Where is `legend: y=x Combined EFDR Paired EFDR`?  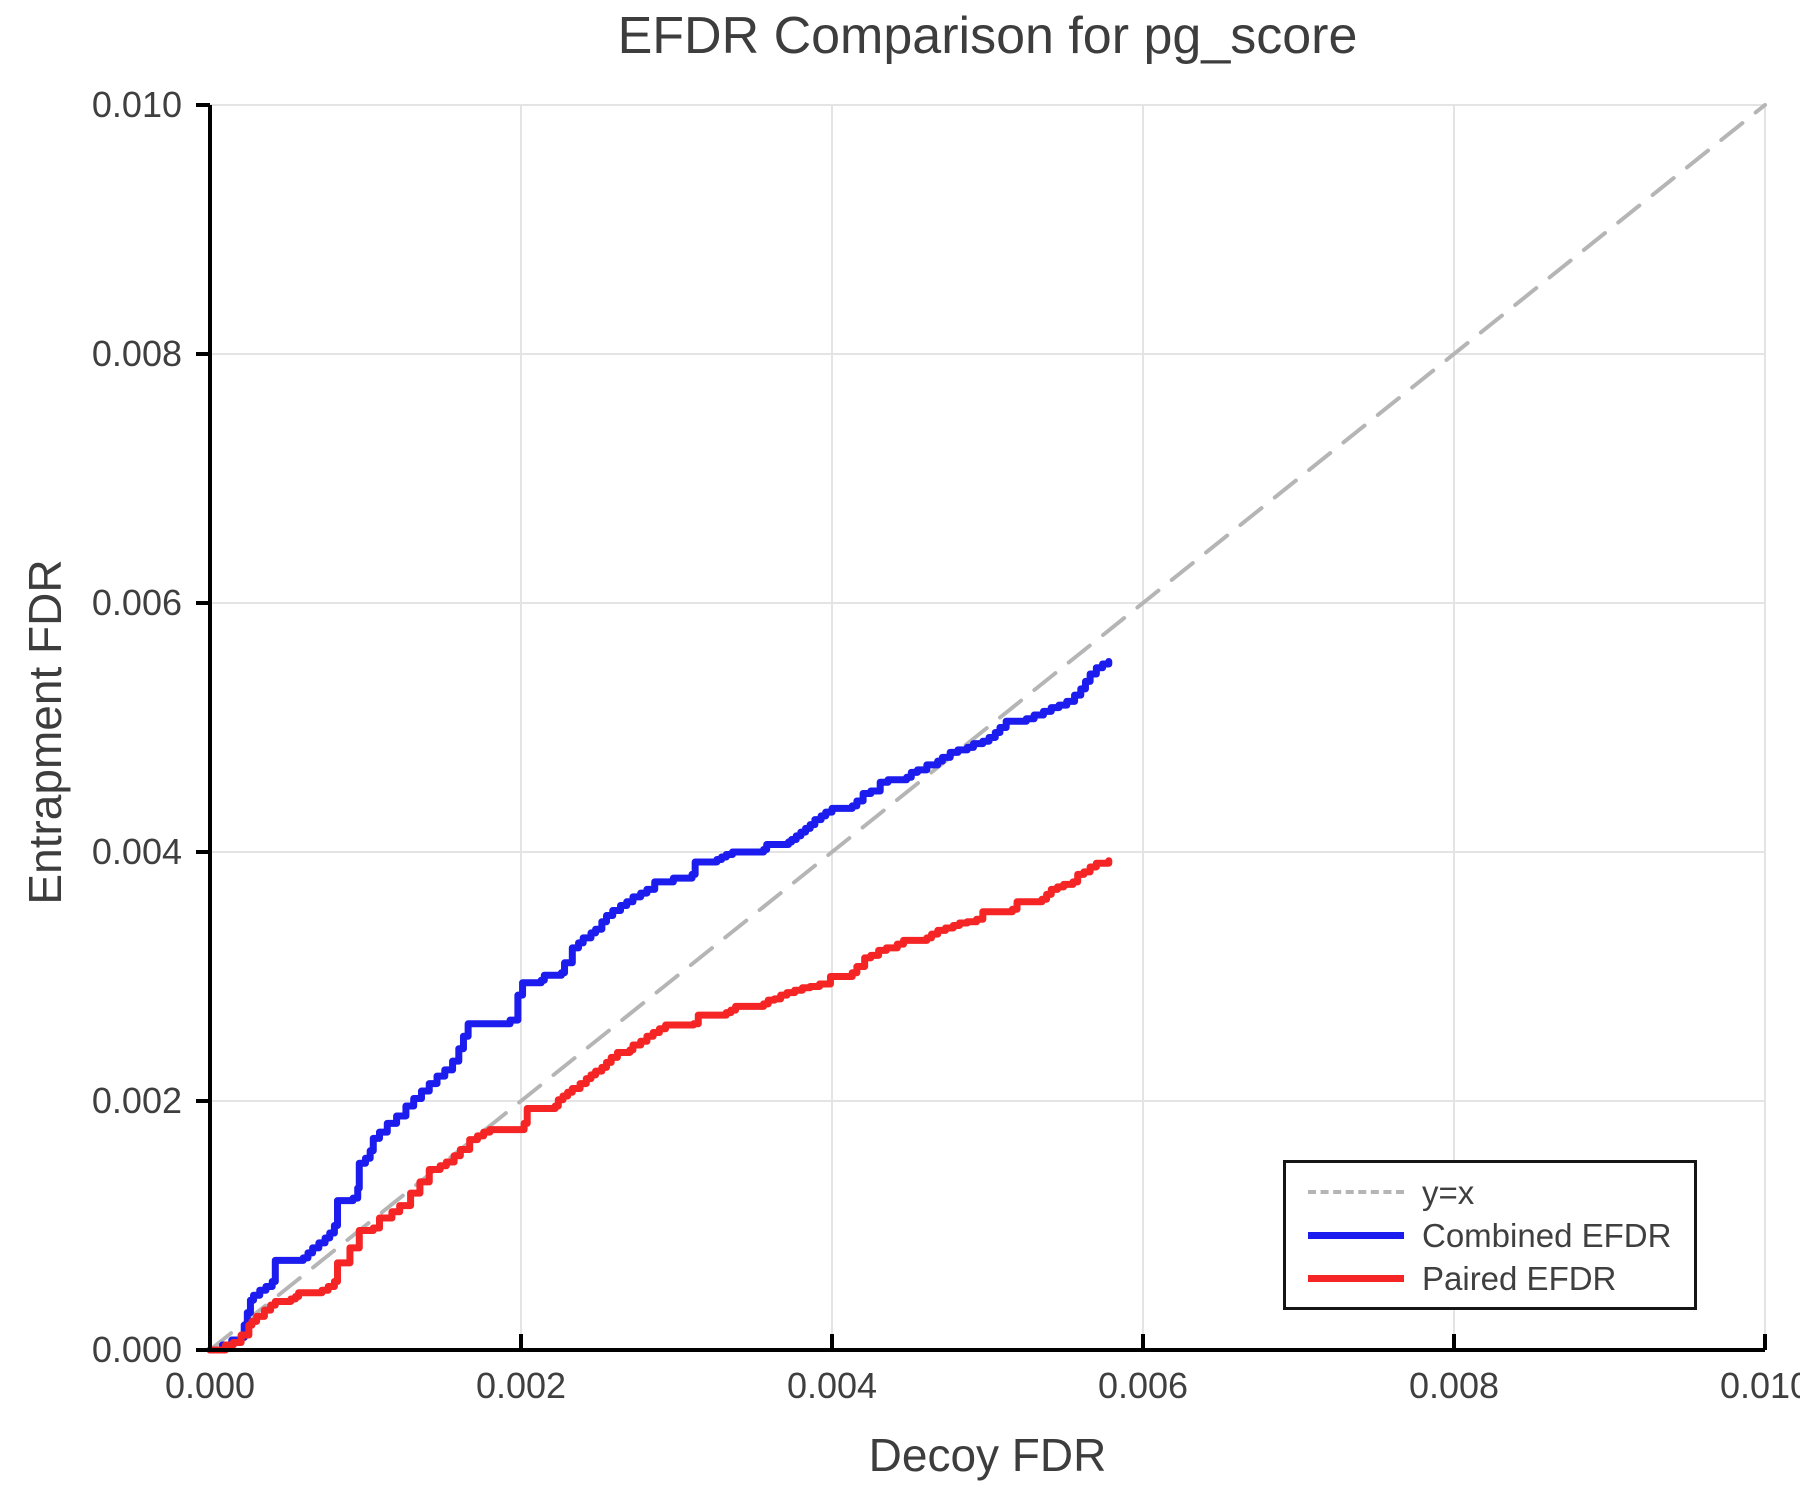 legend: y=x Combined EFDR Paired EFDR is located at coordinates (1490, 1235).